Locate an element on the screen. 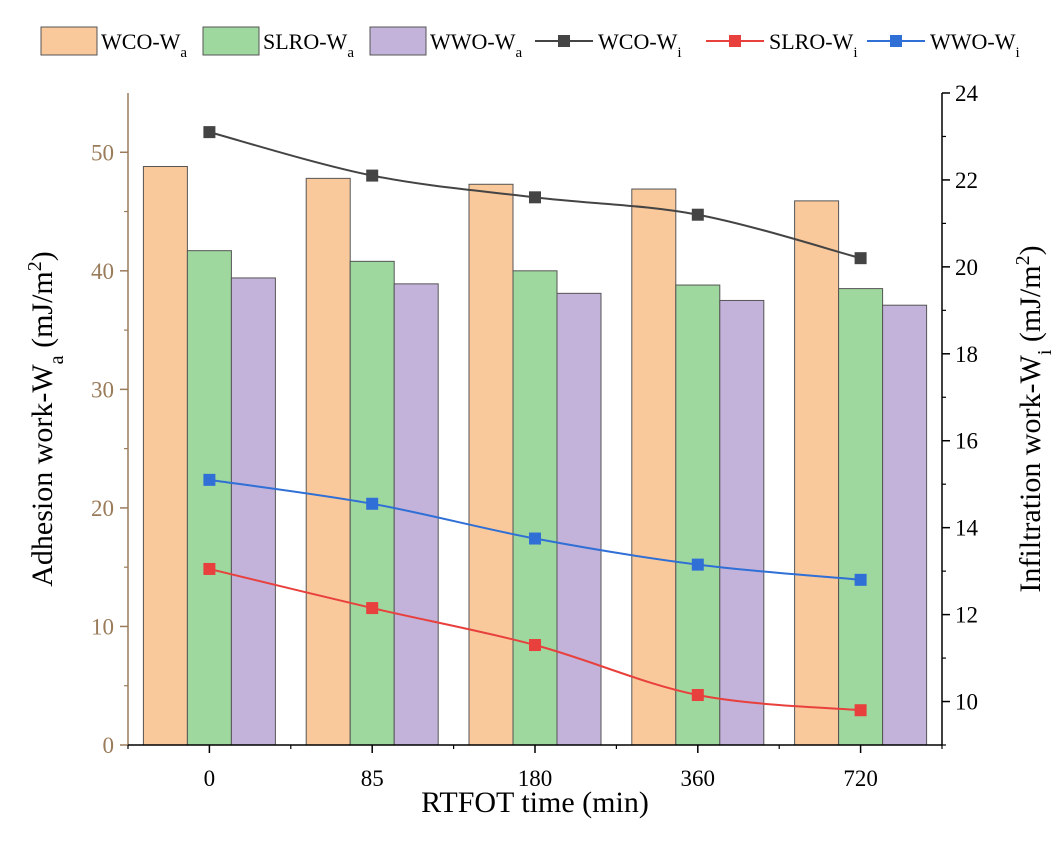  left-tick-label: 20 is located at coordinates (102, 508).